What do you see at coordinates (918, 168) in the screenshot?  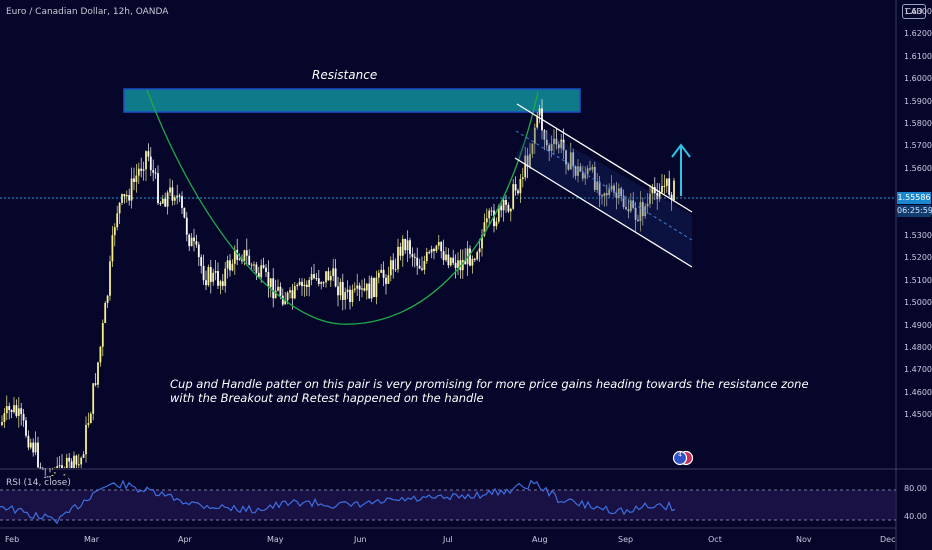 I see `price-tick-label: 1.56000` at bounding box center [918, 168].